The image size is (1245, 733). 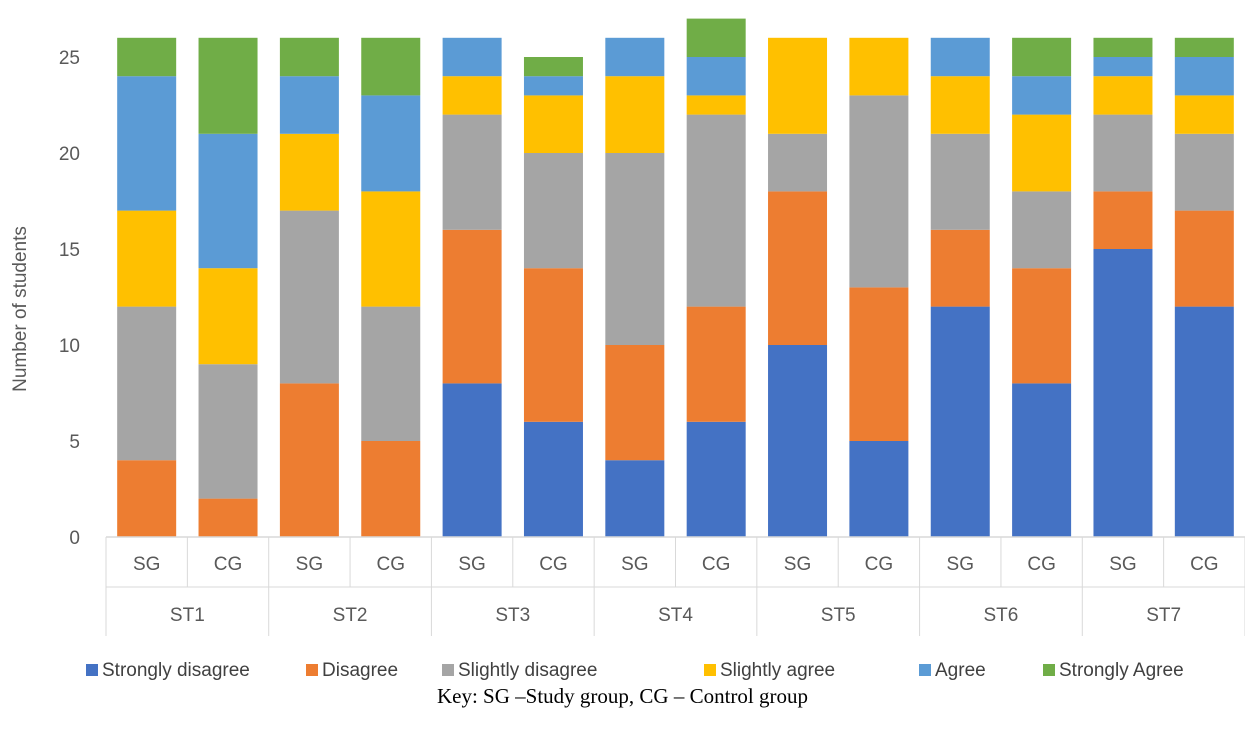 What do you see at coordinates (512, 615) in the screenshot?
I see `group-label: ST3` at bounding box center [512, 615].